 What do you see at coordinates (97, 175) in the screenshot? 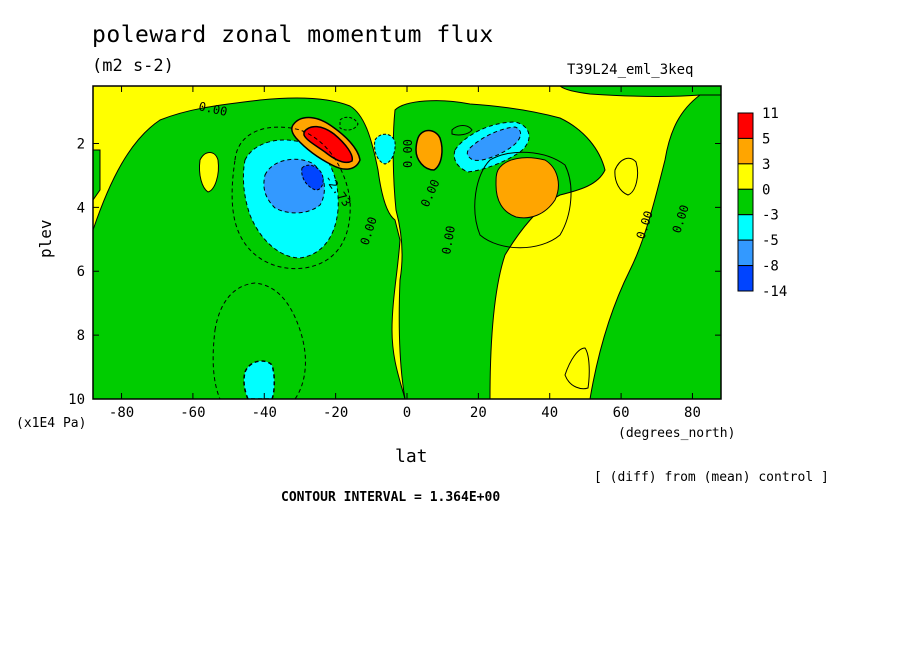
I see `field-green-edge` at bounding box center [97, 175].